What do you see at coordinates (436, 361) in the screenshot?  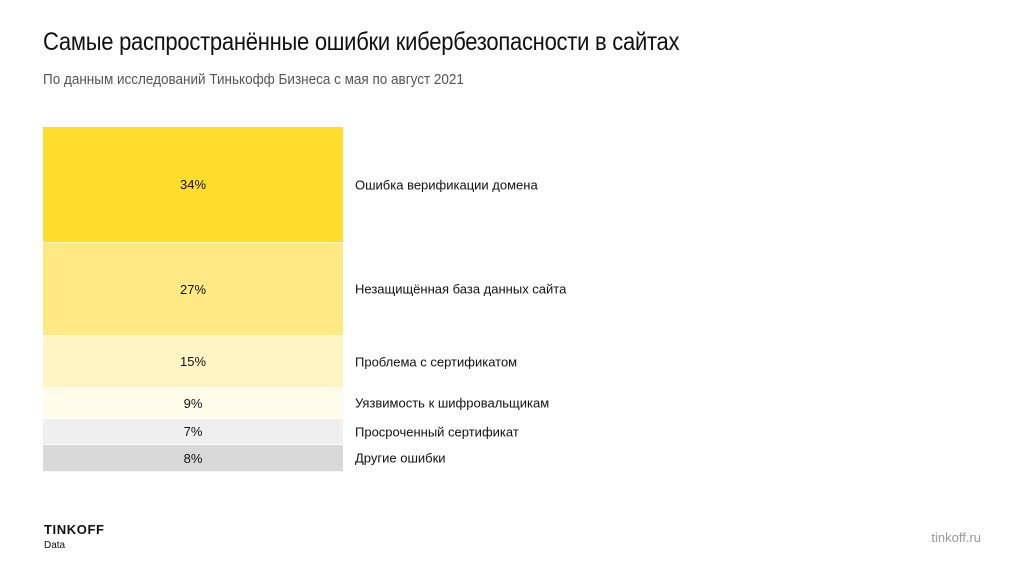 I see `segment-label: Проблема с сертификатом` at bounding box center [436, 361].